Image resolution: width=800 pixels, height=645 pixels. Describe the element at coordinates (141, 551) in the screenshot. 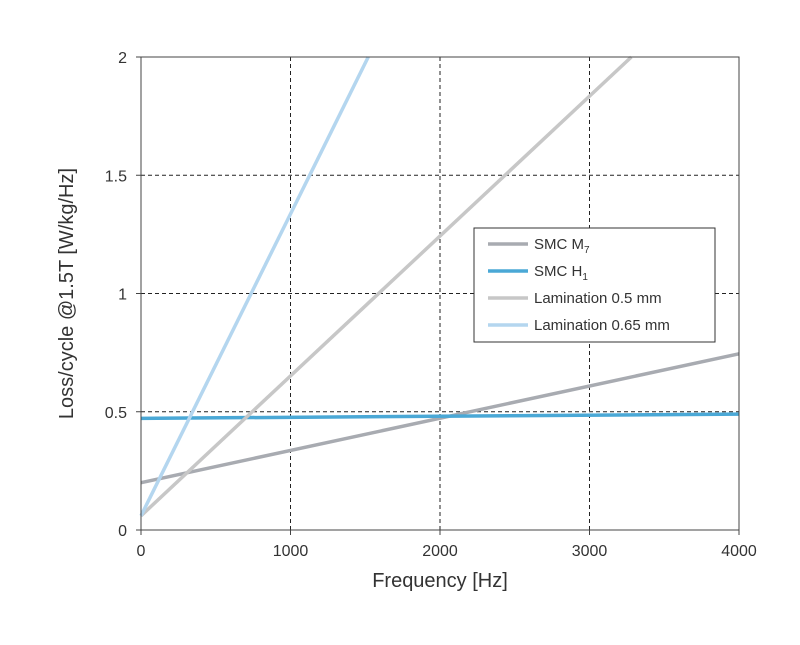

I see `x-tick-label: 0` at that location.